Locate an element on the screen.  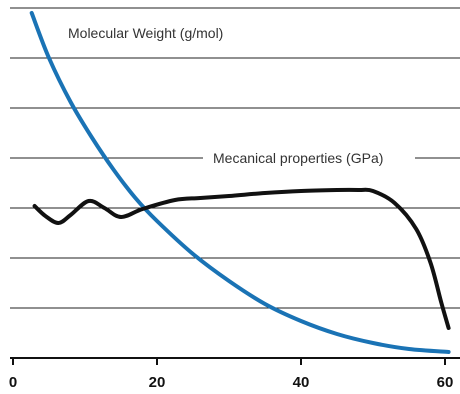
x-tick-label: 40 is located at coordinates (301, 382).